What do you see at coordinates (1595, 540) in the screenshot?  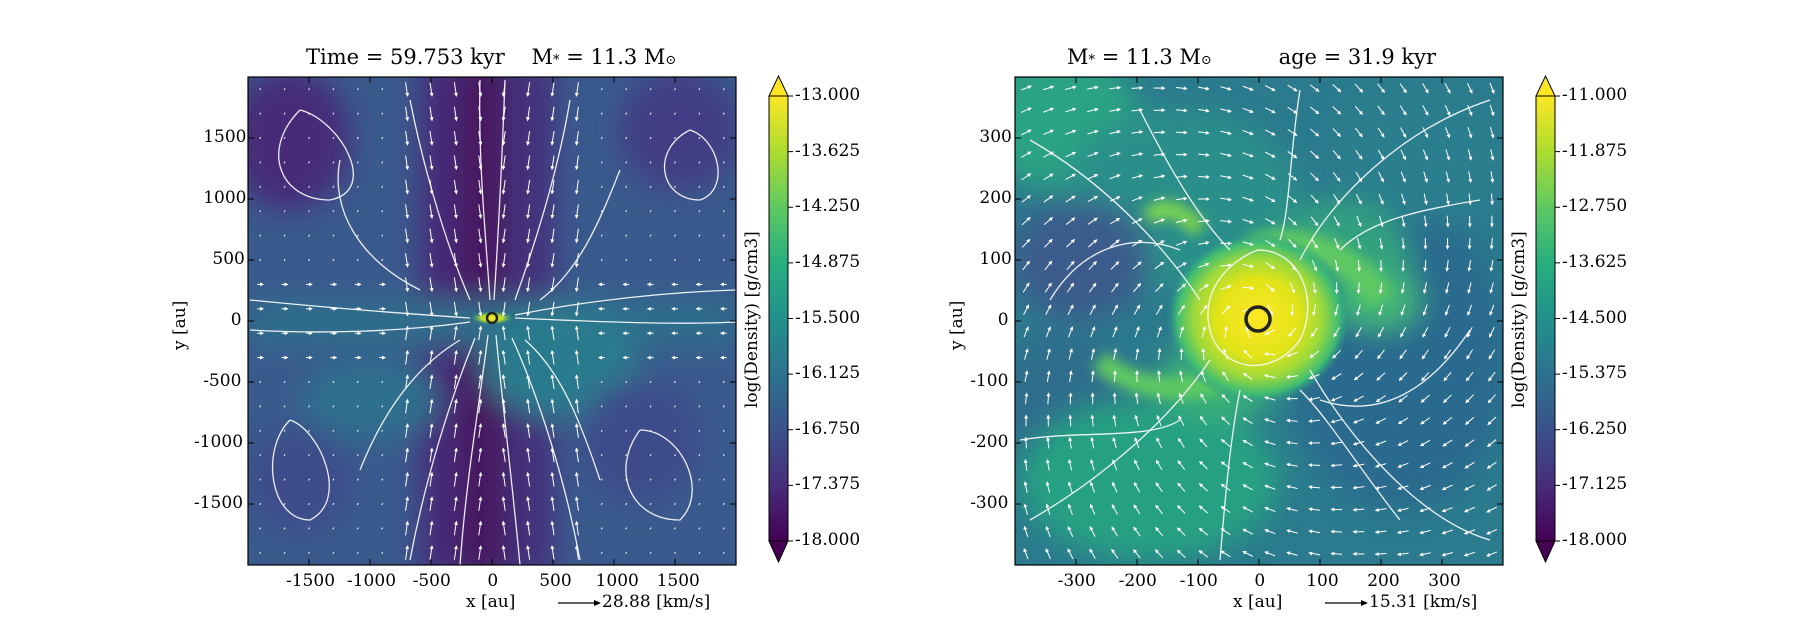 I see `colorbar-tick-label: -18.000` at bounding box center [1595, 540].